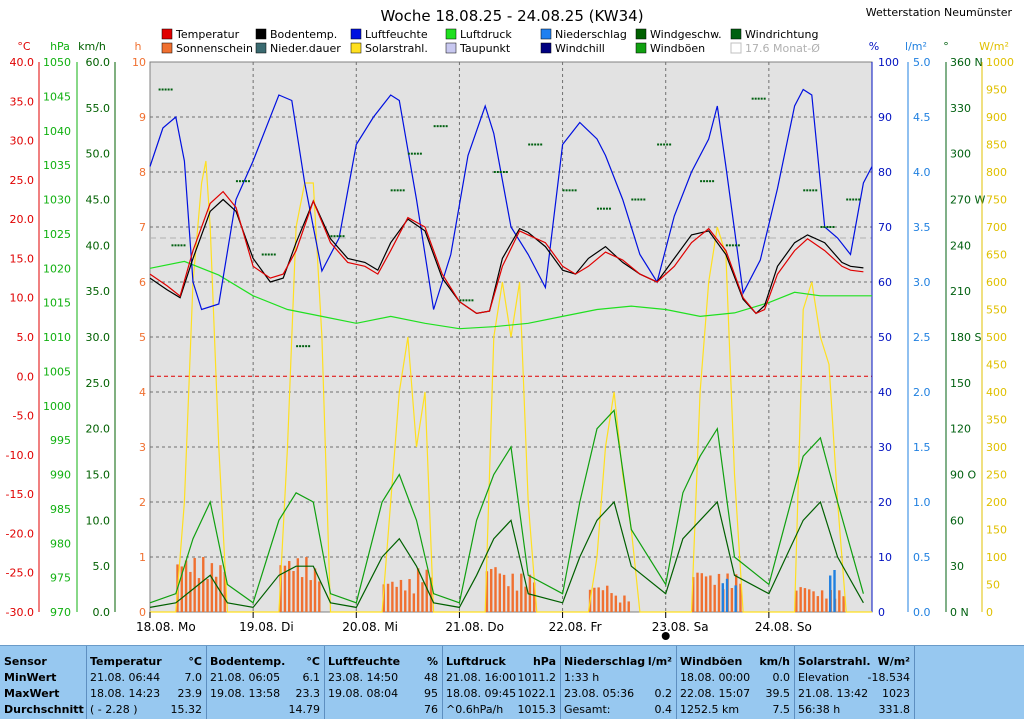 This screenshot has width=1024, height=719. I want to click on solar-axis-tick: 350, so click(996, 420).